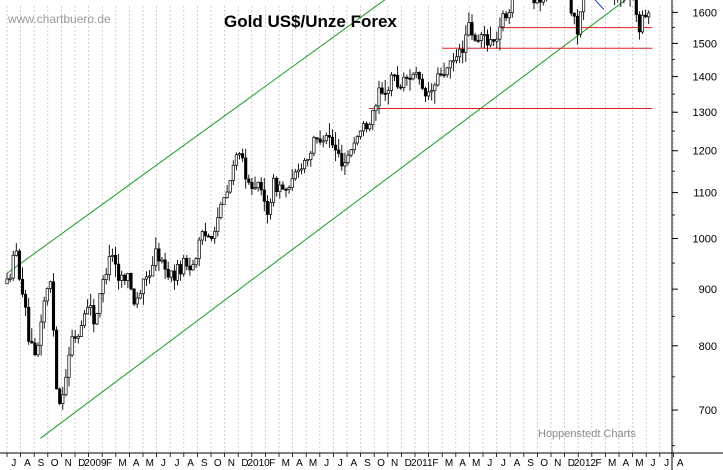 The height and width of the screenshot is (470, 723). Describe the element at coordinates (708, 411) in the screenshot. I see `y-tick-label: 700` at that location.